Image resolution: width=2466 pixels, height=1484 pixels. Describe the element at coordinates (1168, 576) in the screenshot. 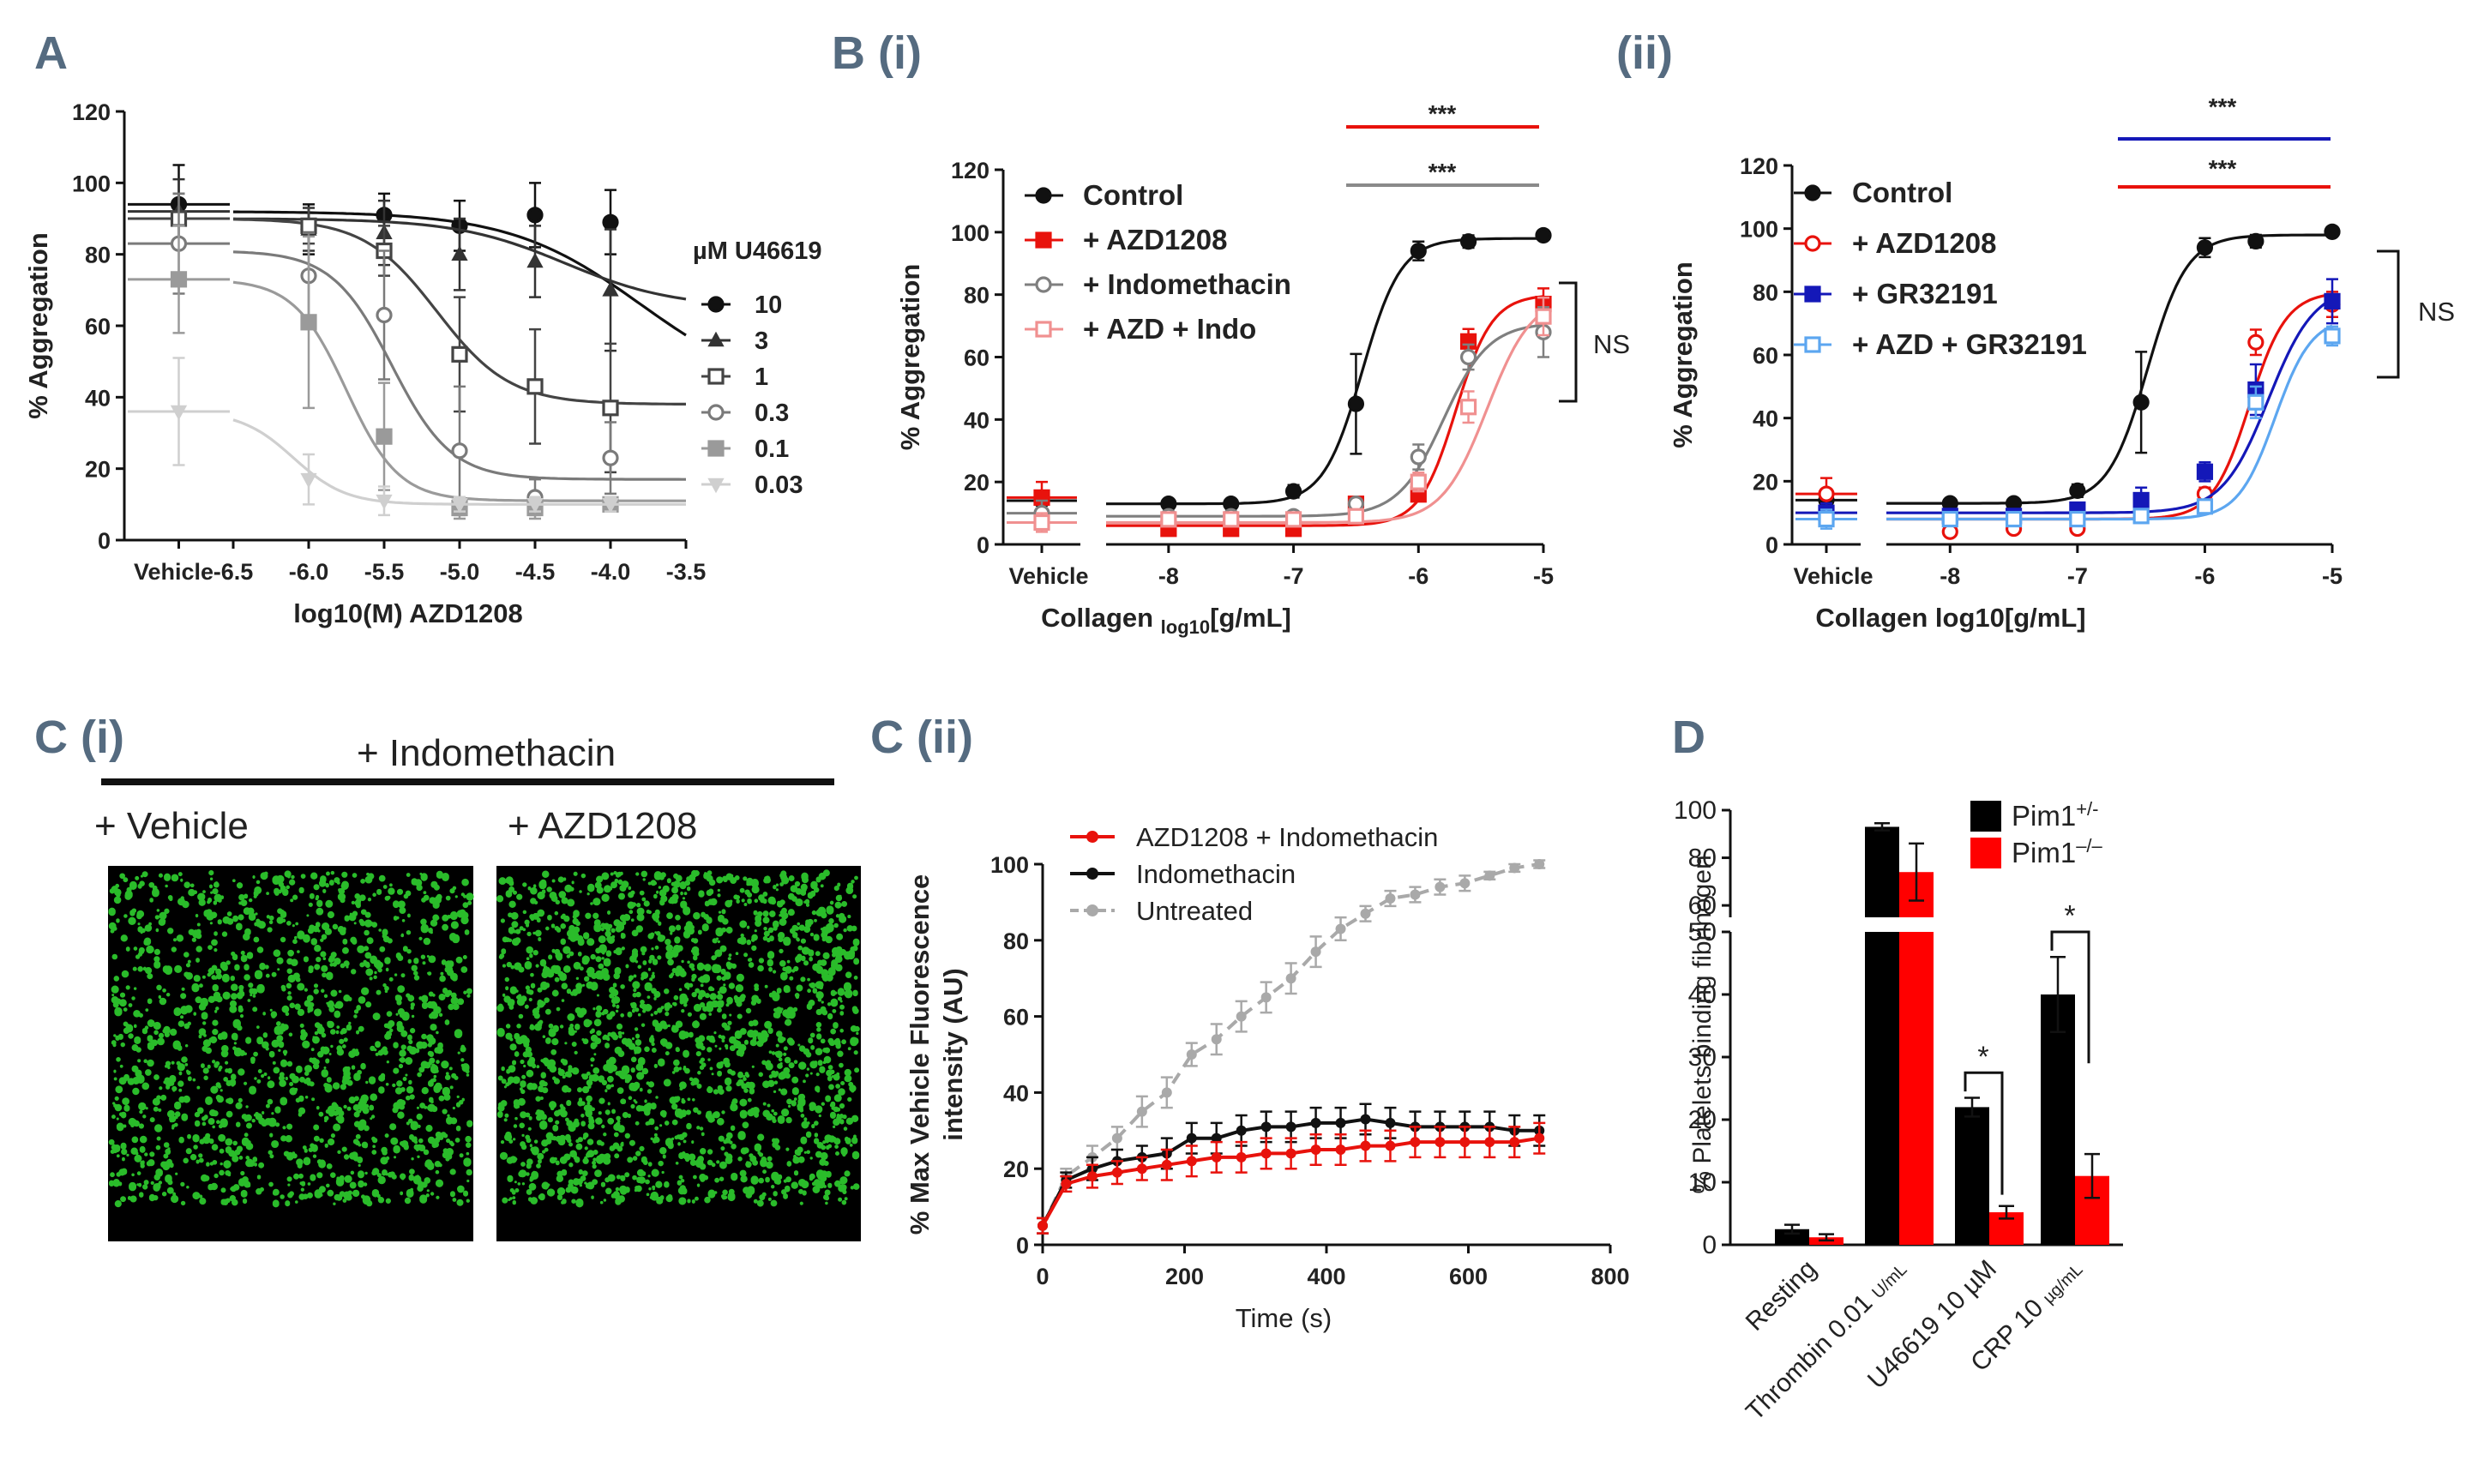

I see `x-tick-label: -8` at that location.